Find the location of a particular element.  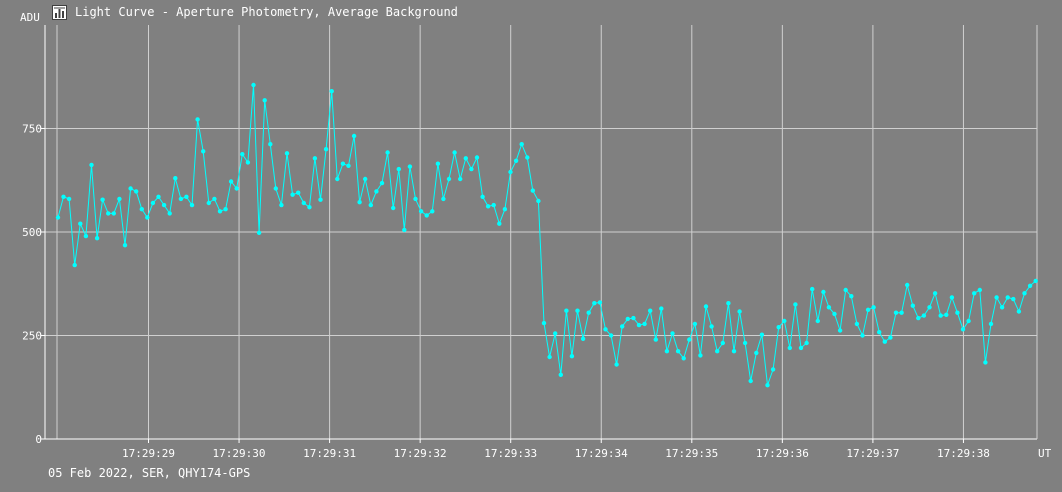

observation-info: 05 Feb 2022, SER, QHY174-GPS is located at coordinates (149, 473).